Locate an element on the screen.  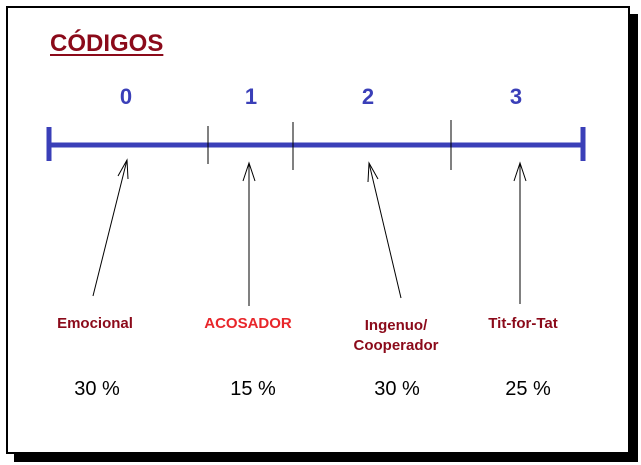
category-label-ingenuo: Ingenuo/ Cooperador is located at coordinates (395, 336).